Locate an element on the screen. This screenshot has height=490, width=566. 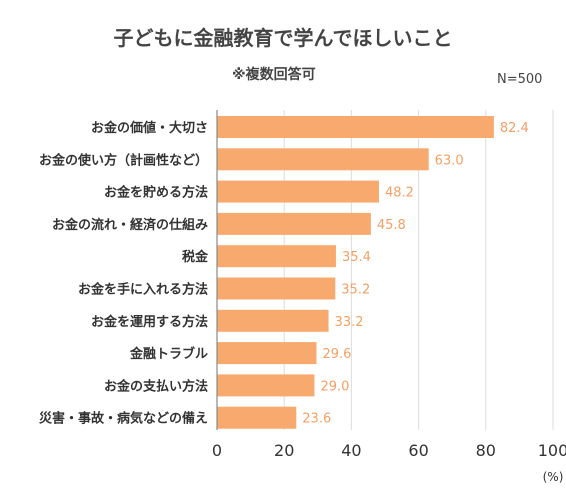
category-label: お金を手に入れる方法 is located at coordinates (143, 290).